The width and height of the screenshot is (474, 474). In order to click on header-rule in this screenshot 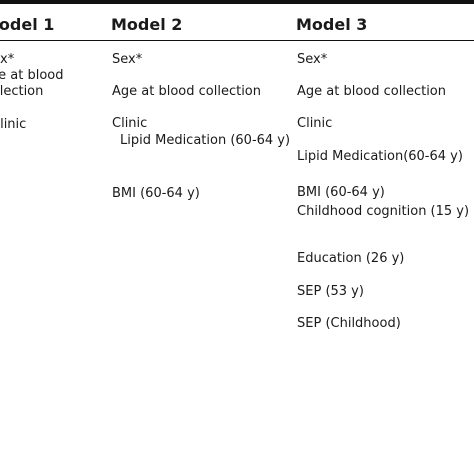, I will do `click(237, 40)`.